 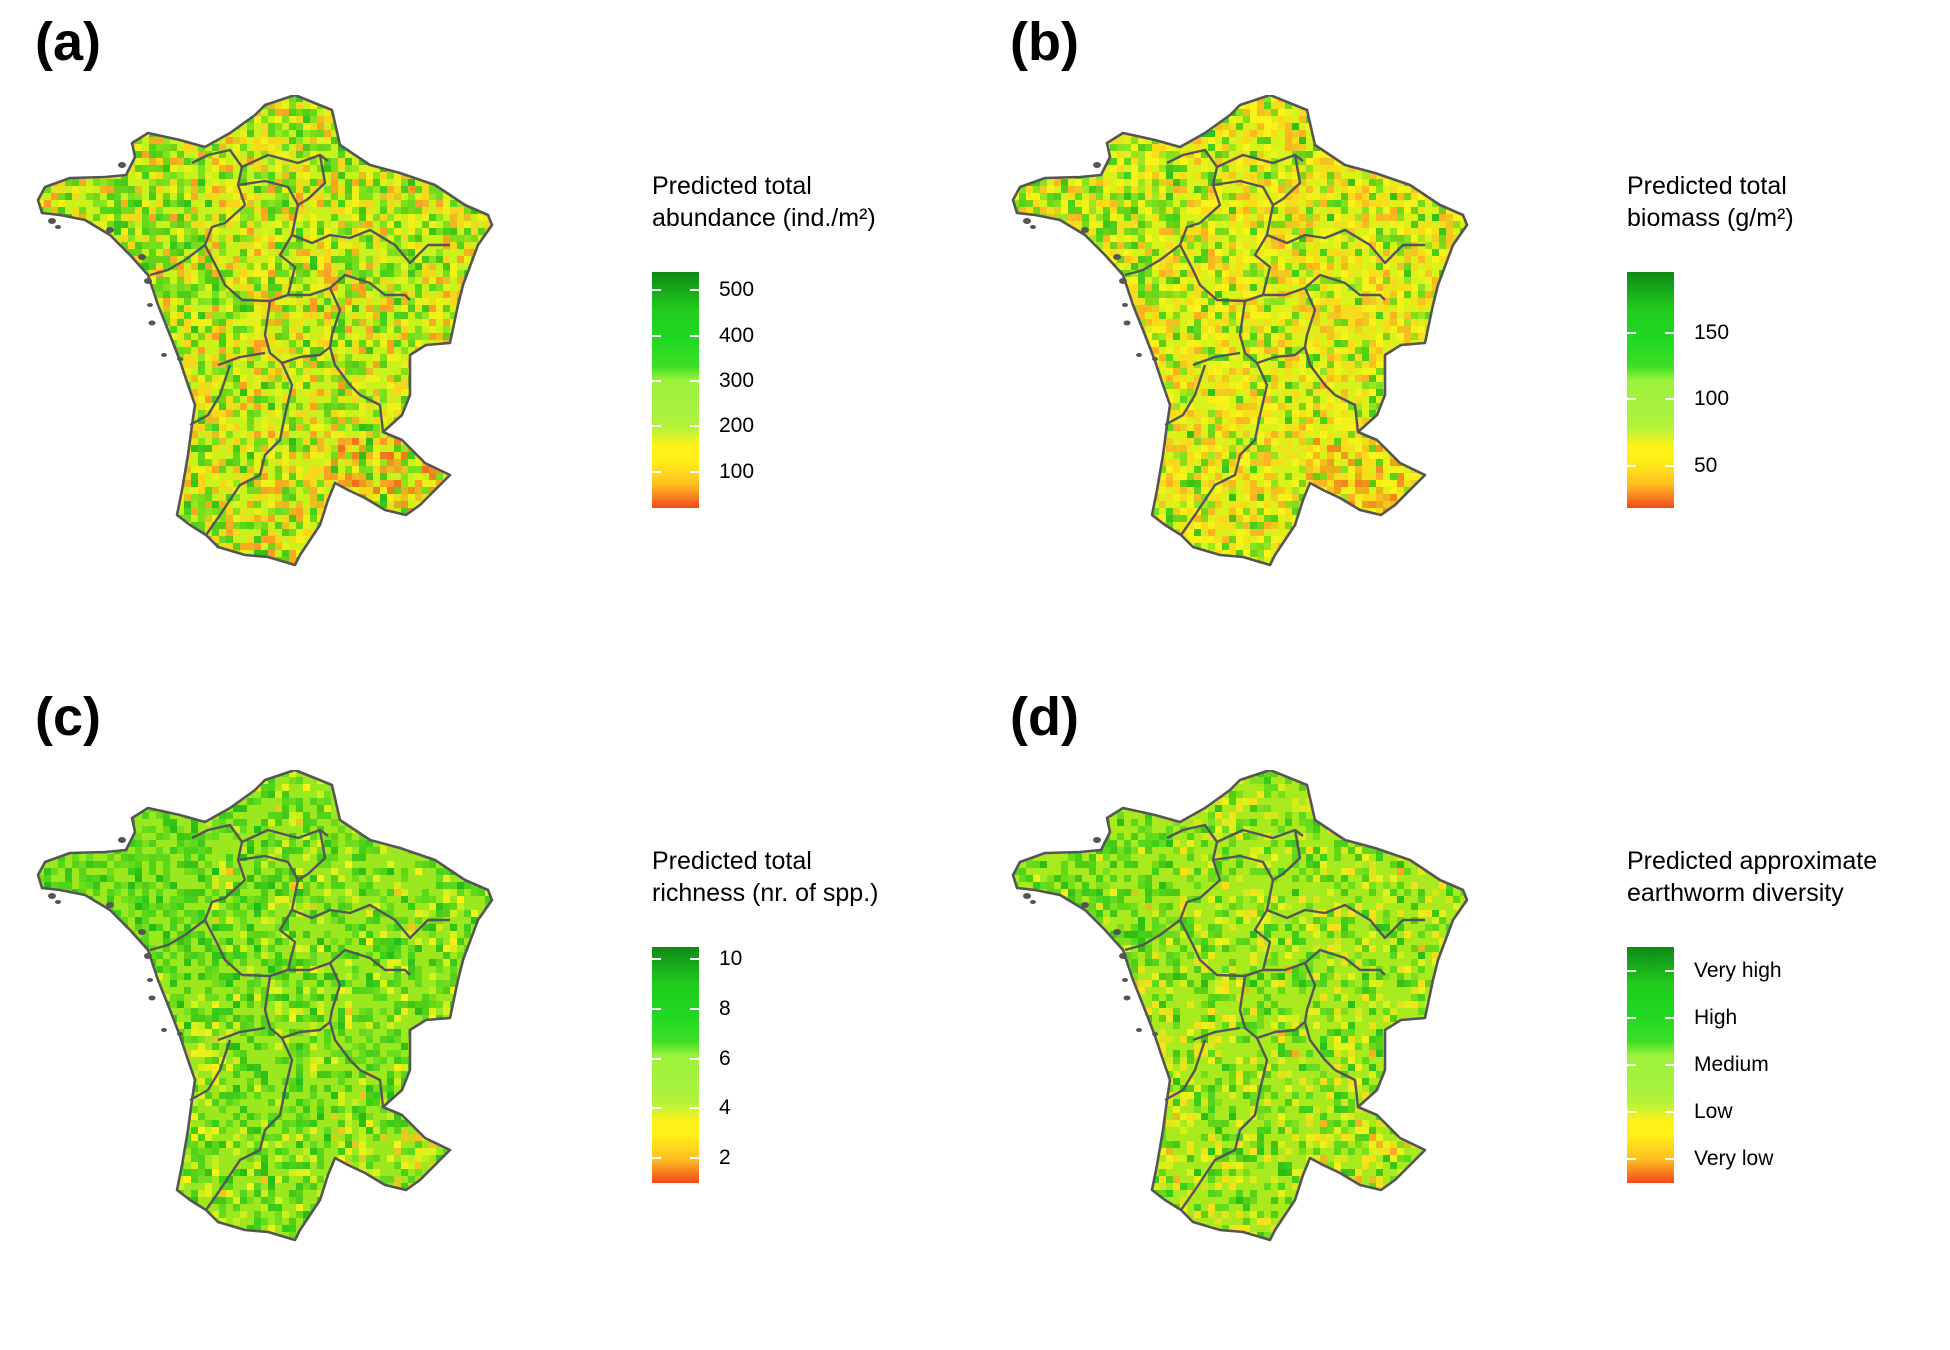 What do you see at coordinates (1706, 465) in the screenshot?
I see `tick-label: 50` at bounding box center [1706, 465].